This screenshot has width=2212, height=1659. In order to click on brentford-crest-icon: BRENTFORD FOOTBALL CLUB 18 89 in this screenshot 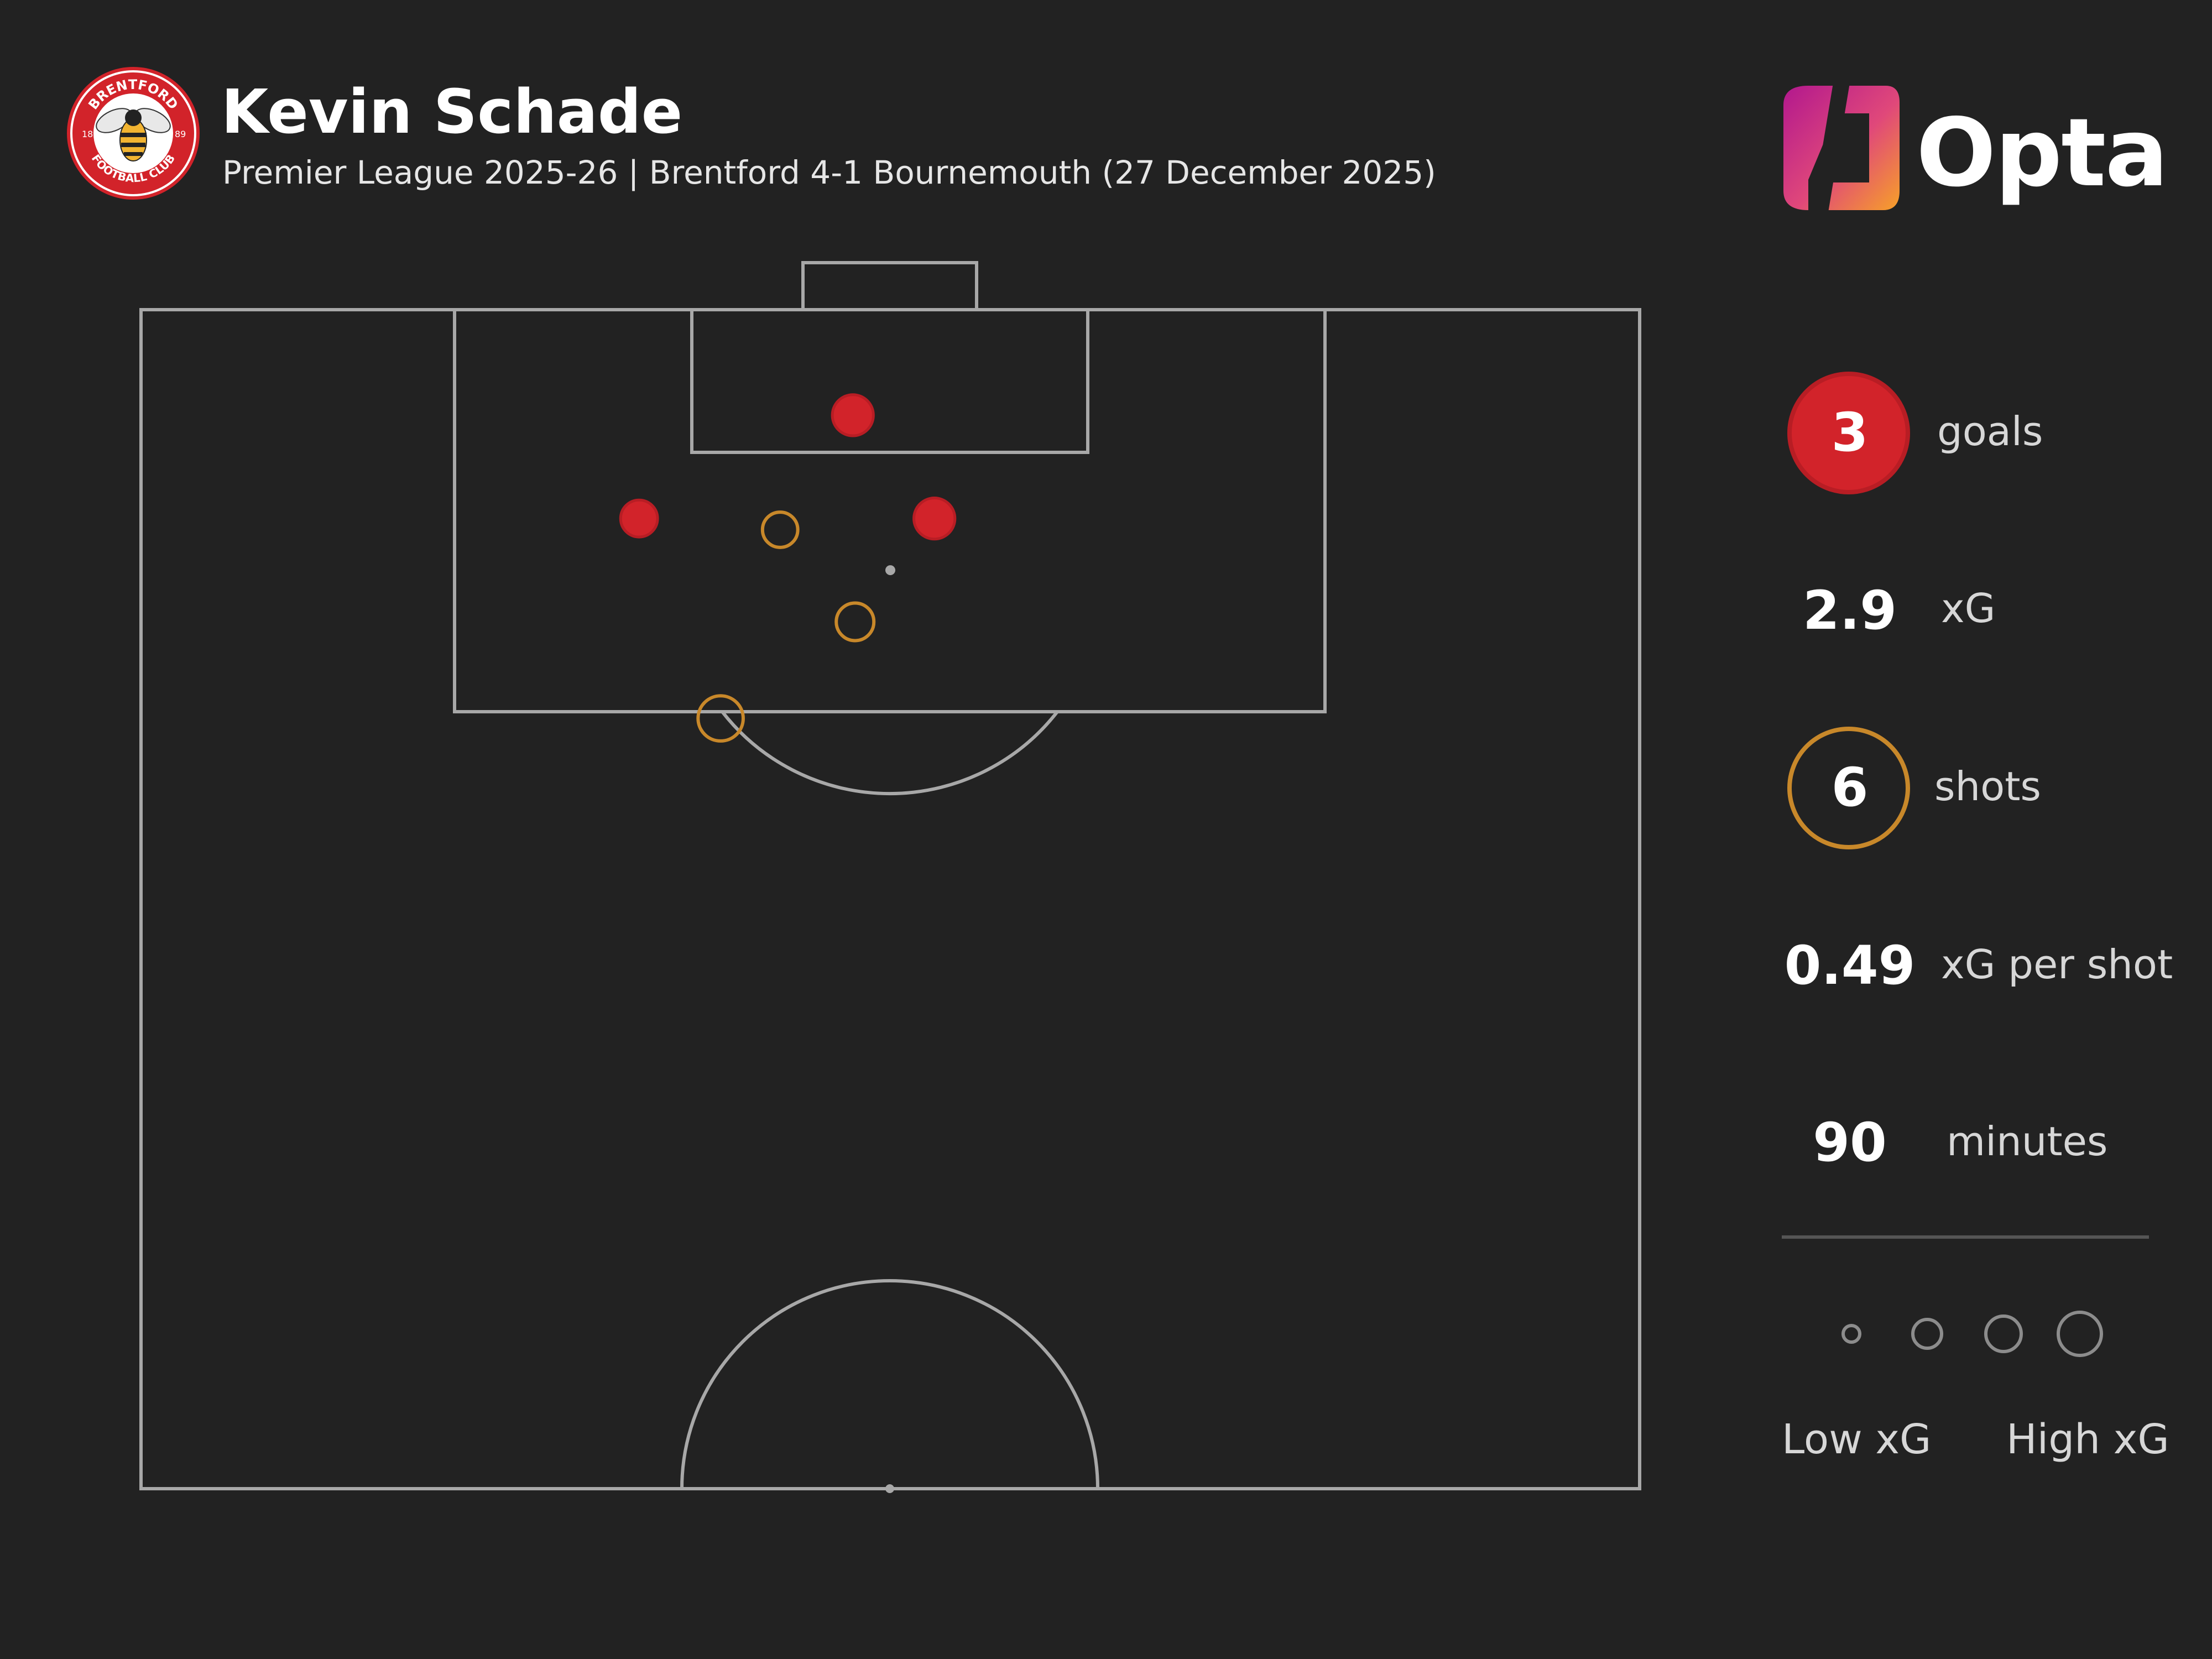, I will do `click(134, 134)`.